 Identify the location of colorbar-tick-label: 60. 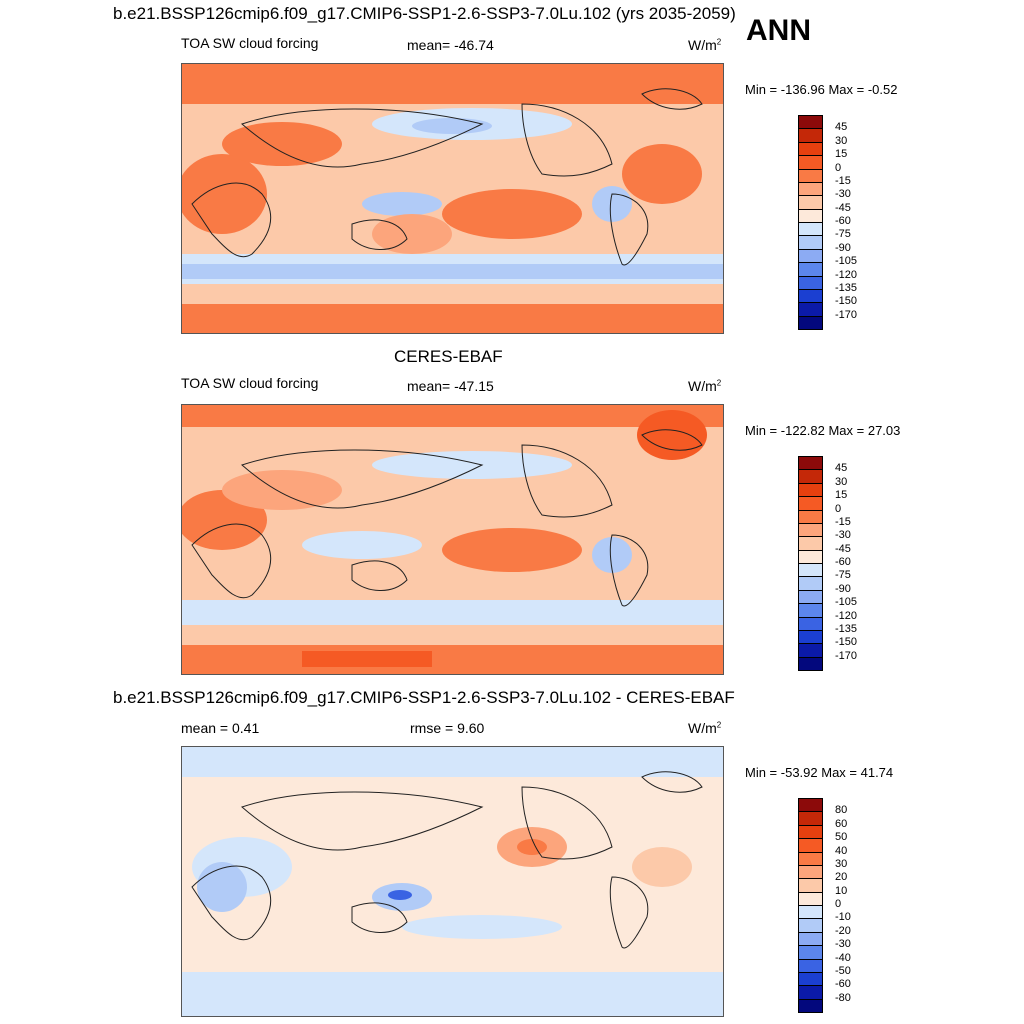
(841, 823).